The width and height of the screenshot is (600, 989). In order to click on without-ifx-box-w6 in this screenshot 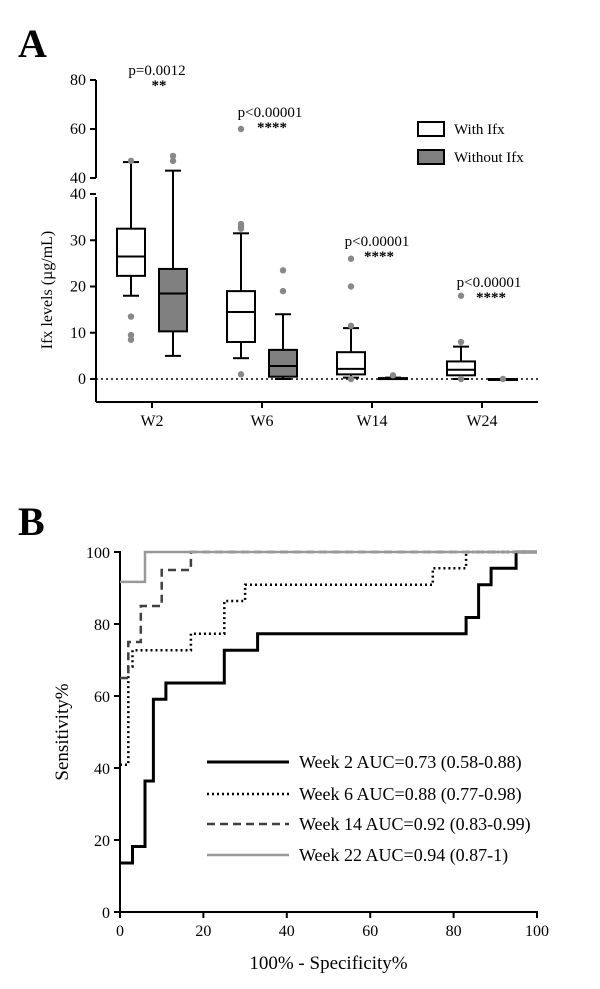, I will do `click(283, 323)`.